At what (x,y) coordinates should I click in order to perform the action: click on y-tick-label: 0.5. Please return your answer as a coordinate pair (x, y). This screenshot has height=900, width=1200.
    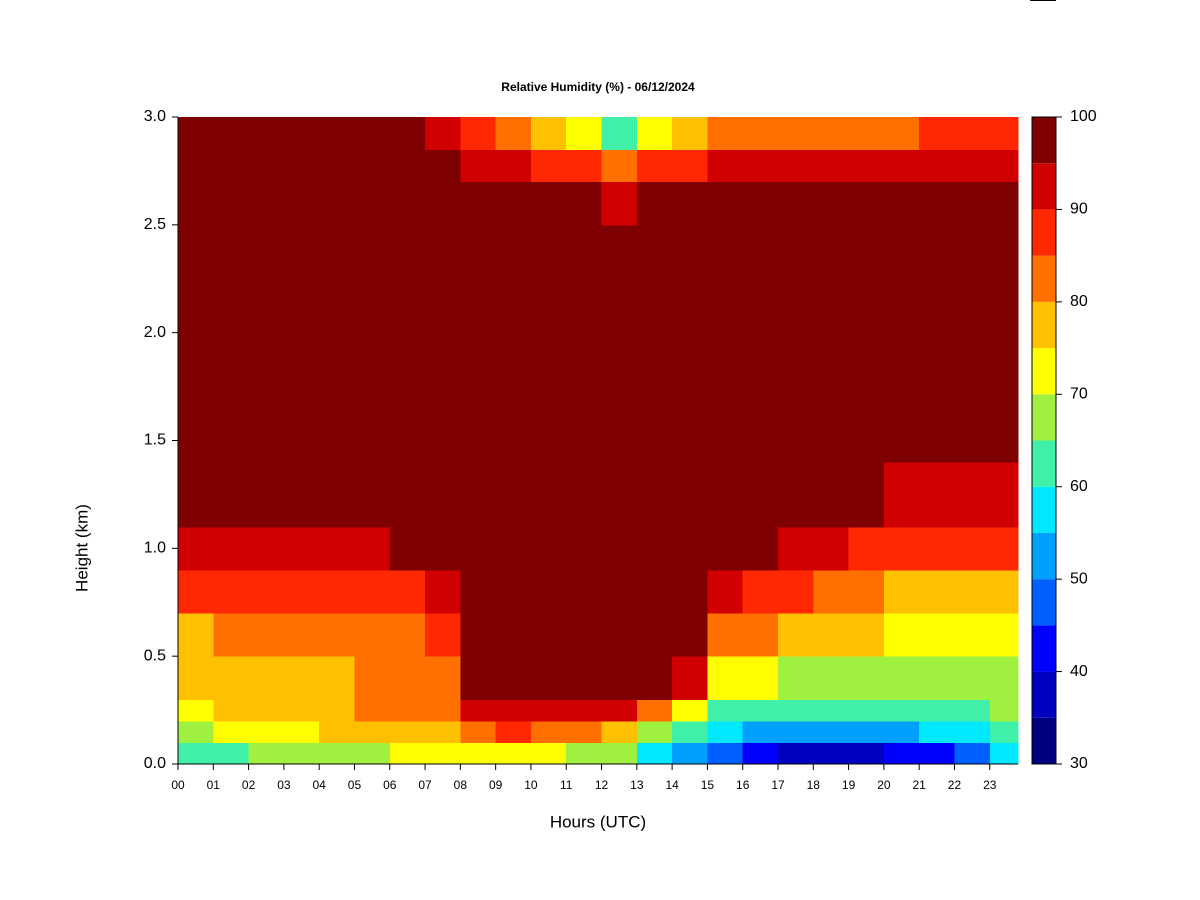
    Looking at the image, I should click on (155, 655).